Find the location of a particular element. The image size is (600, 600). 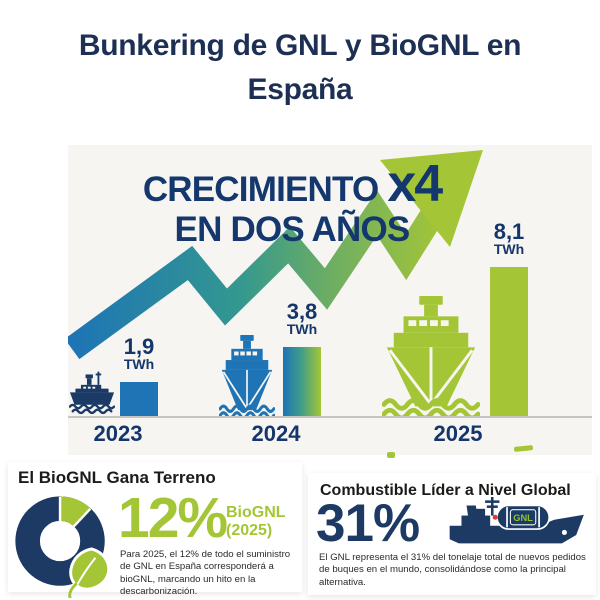

decorative-green-mark is located at coordinates (391, 455).